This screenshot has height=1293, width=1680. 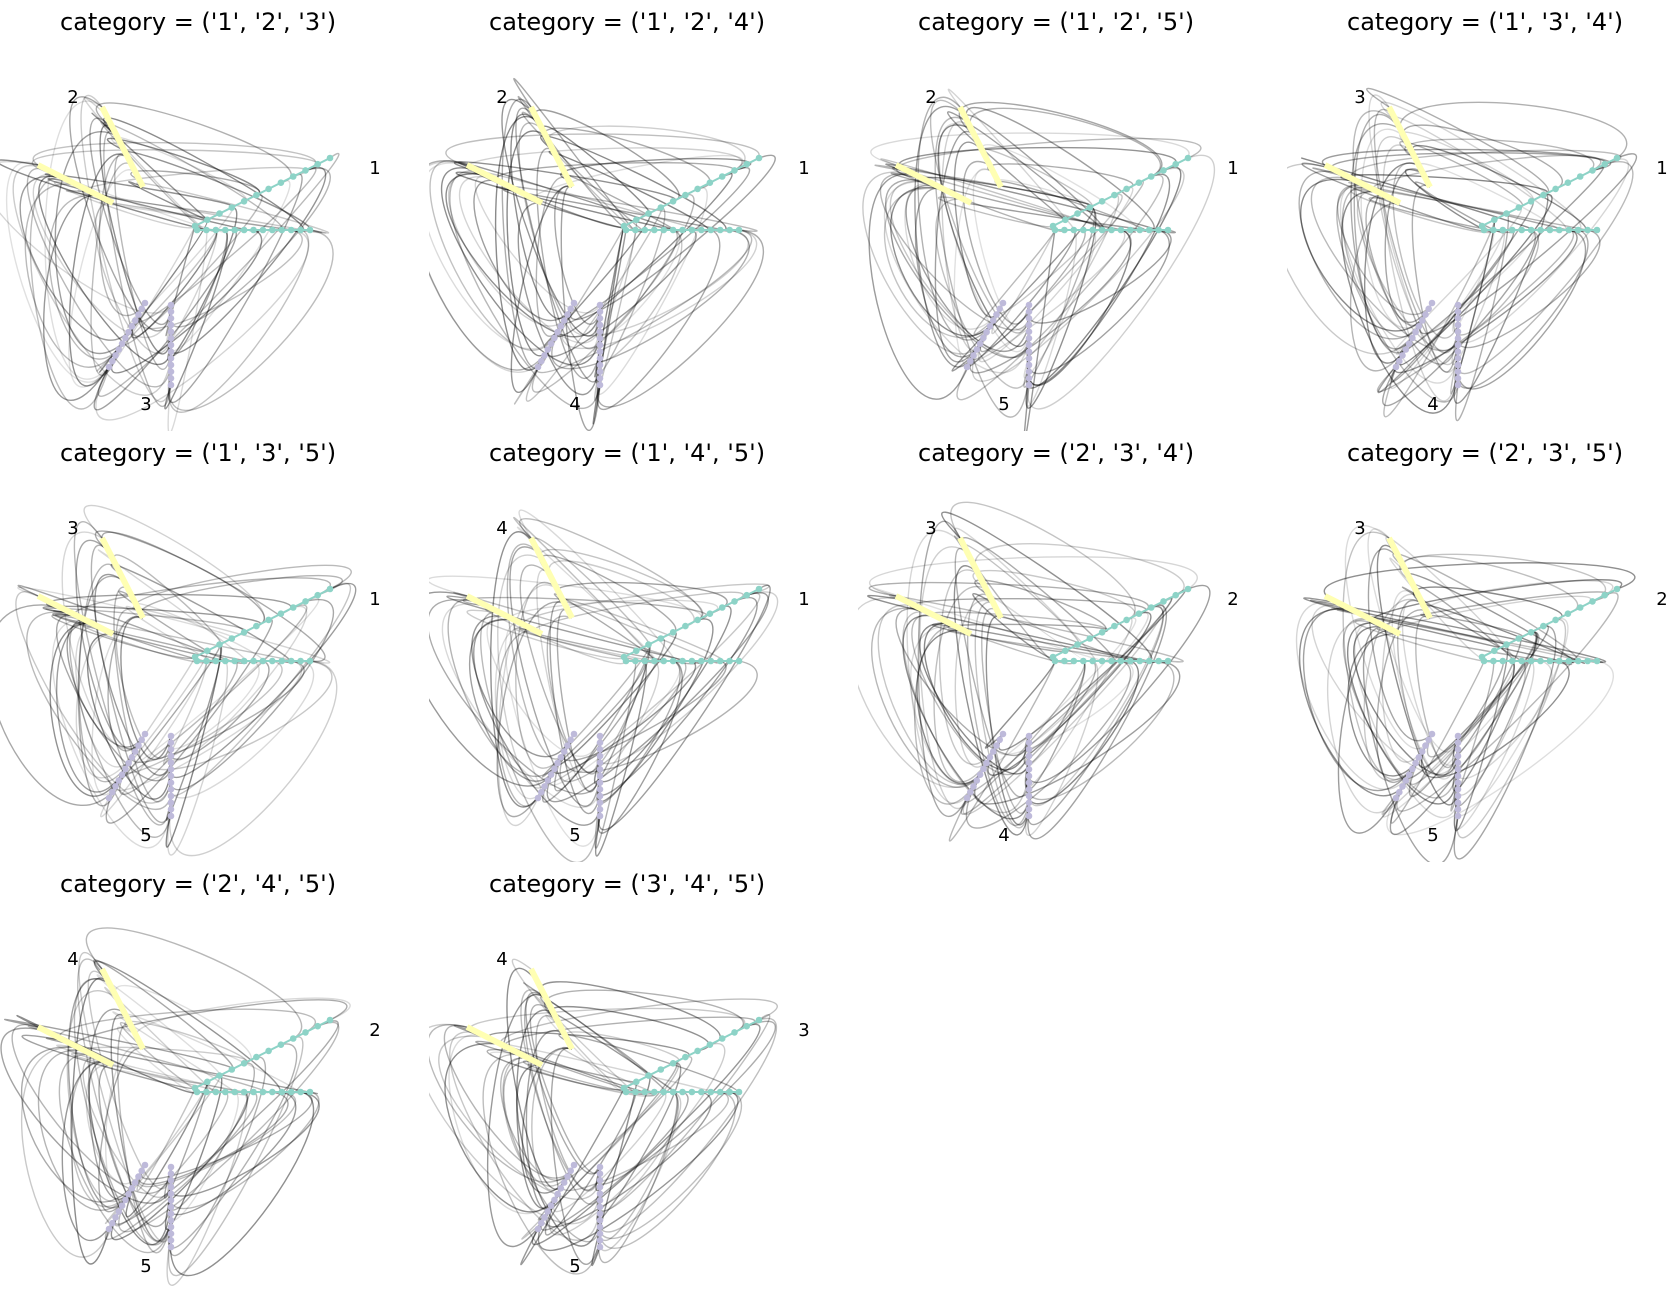 What do you see at coordinates (803, 599) in the screenshot?
I see `axis-label: 1` at bounding box center [803, 599].